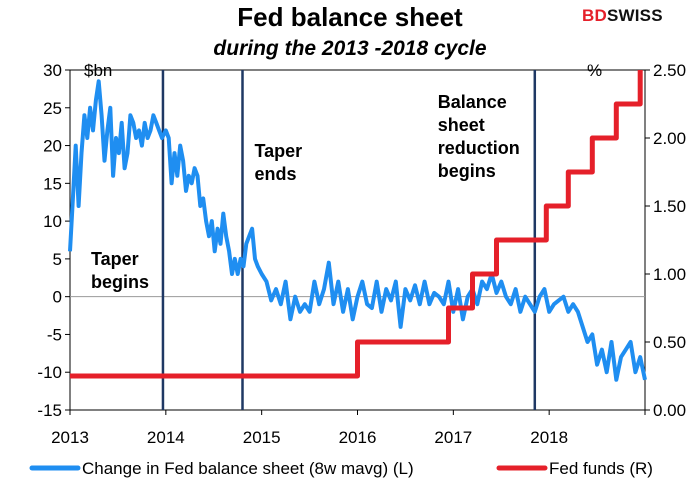  Describe the element at coordinates (549, 437) in the screenshot. I see `x-axis-tick-label: 2018` at that location.